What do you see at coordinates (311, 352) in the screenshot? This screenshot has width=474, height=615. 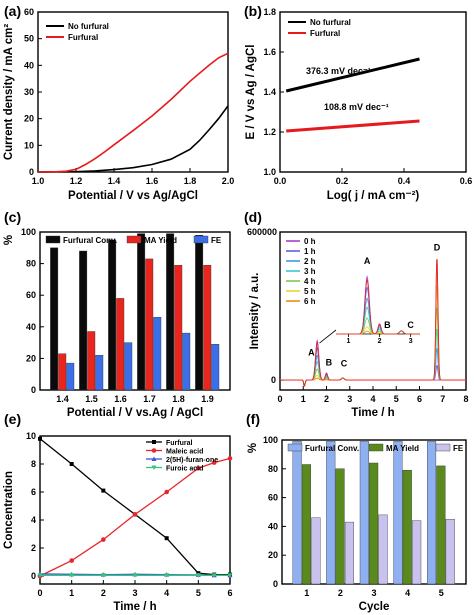 I see `peak-label: A` at bounding box center [311, 352].